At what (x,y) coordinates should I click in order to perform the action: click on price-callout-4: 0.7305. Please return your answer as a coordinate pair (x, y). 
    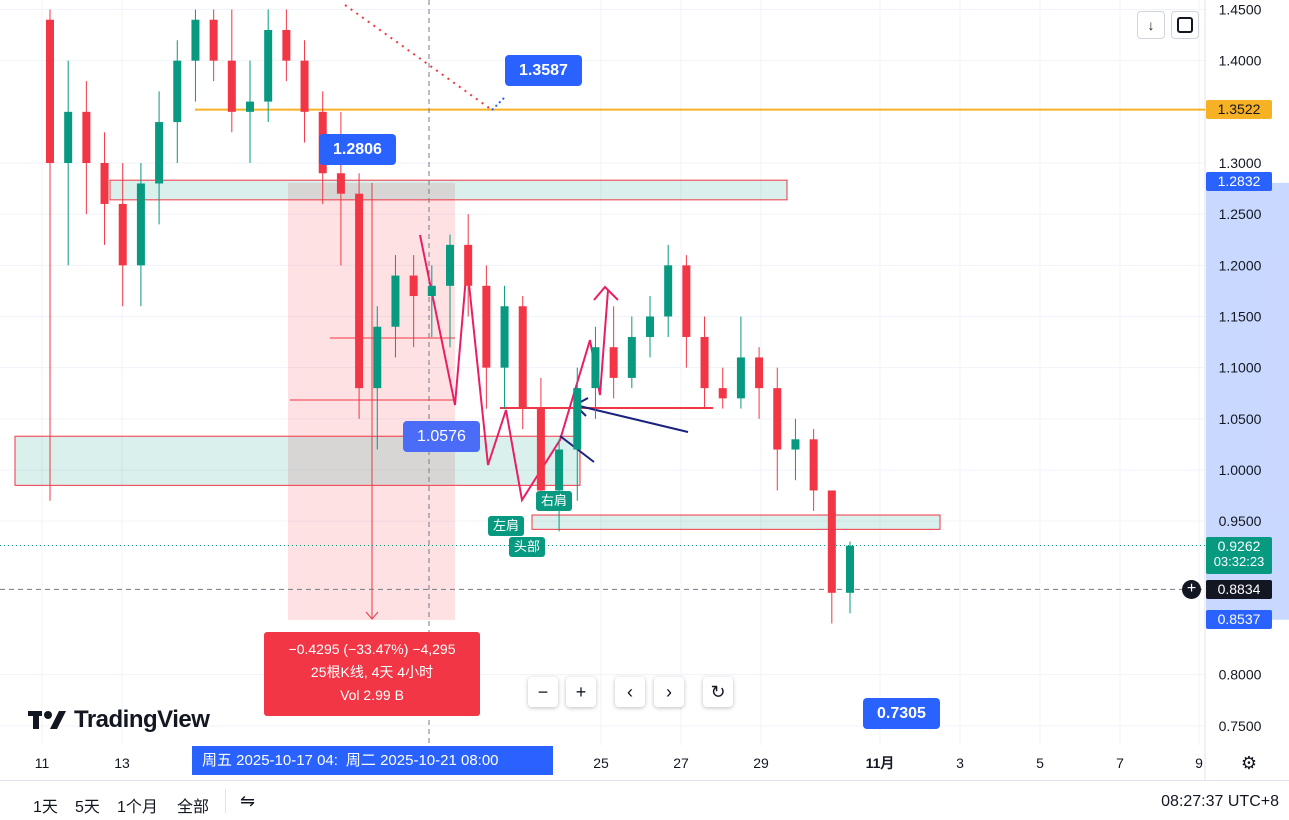
    Looking at the image, I should click on (901, 713).